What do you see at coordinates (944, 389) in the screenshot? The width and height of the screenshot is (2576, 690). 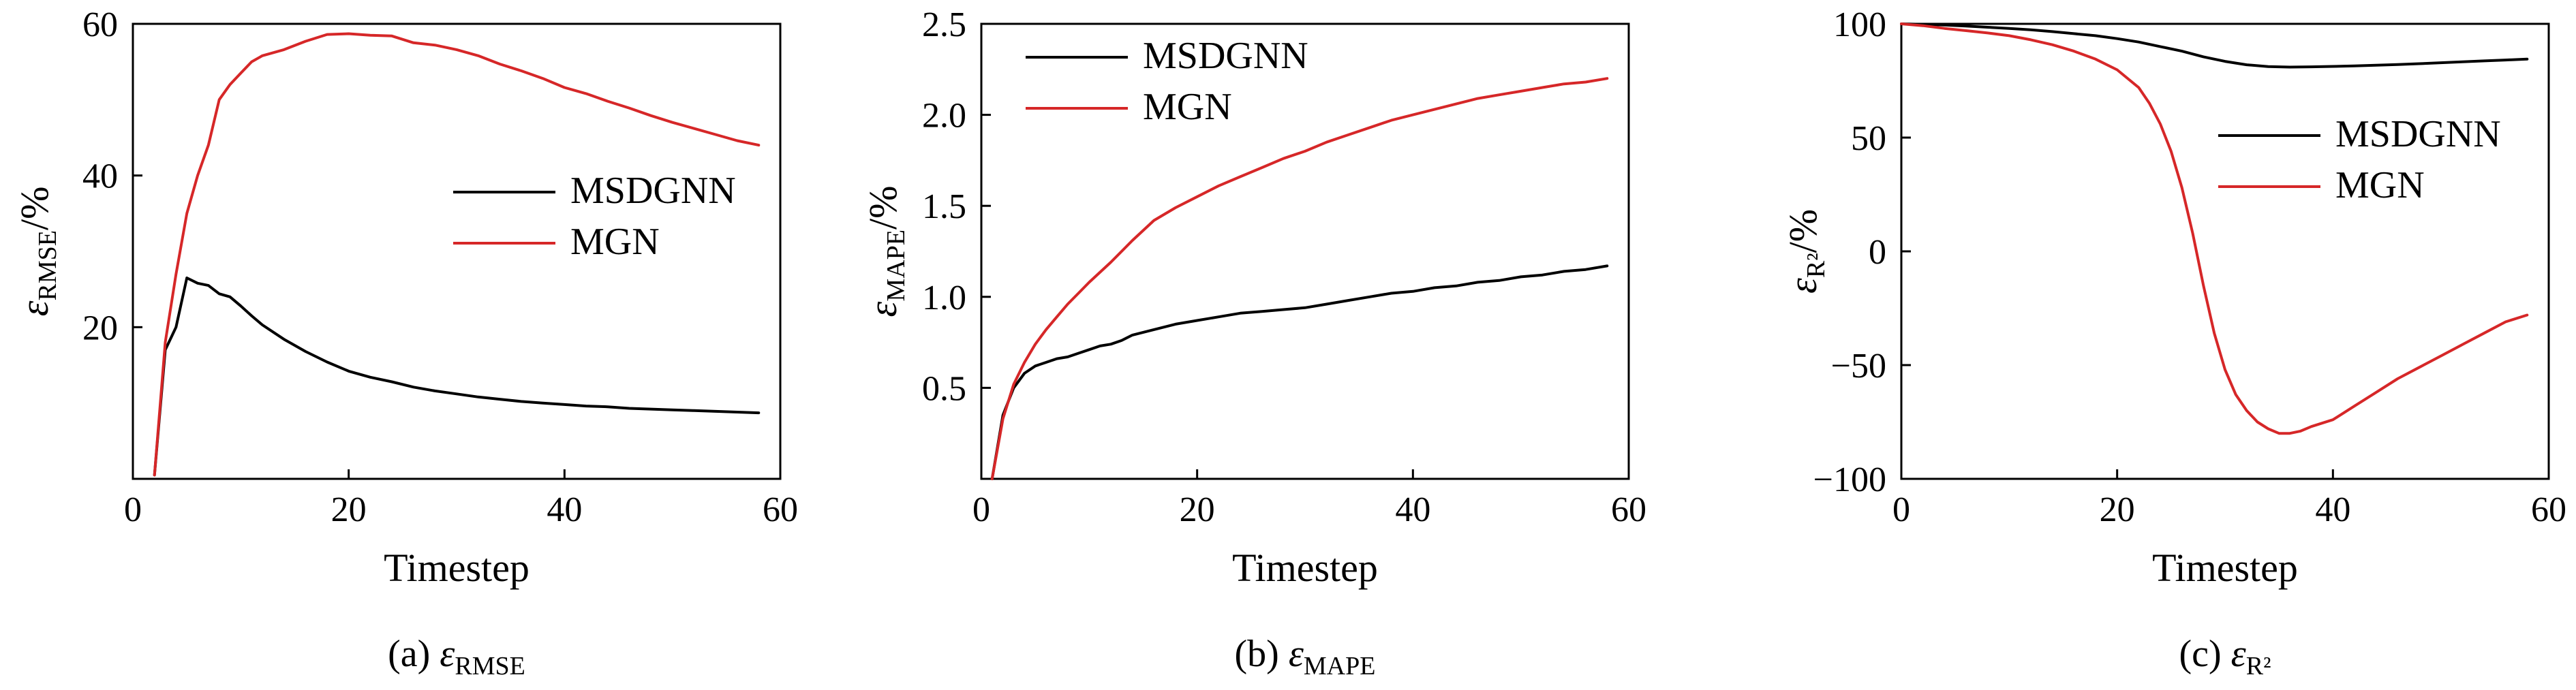 I see `y-tick-label: 0.5` at bounding box center [944, 389].